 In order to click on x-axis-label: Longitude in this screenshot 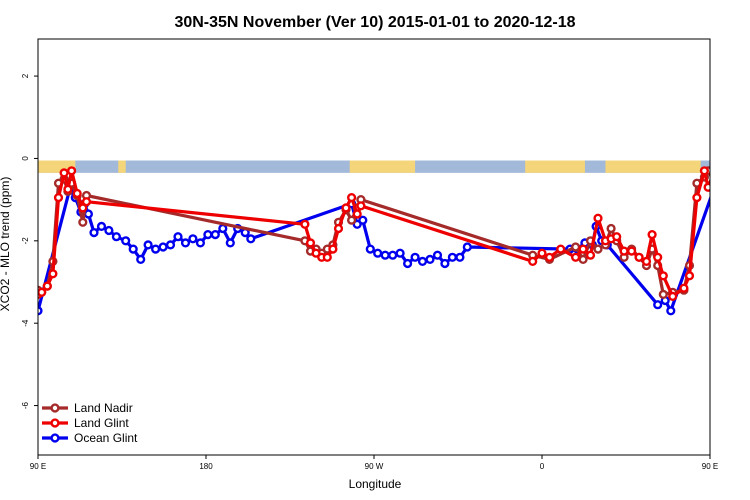, I will do `click(375, 484)`.